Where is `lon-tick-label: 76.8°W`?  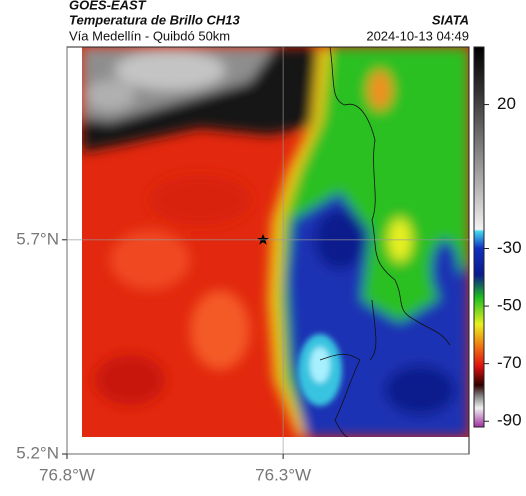 lon-tick-label: 76.8°W is located at coordinates (67, 474).